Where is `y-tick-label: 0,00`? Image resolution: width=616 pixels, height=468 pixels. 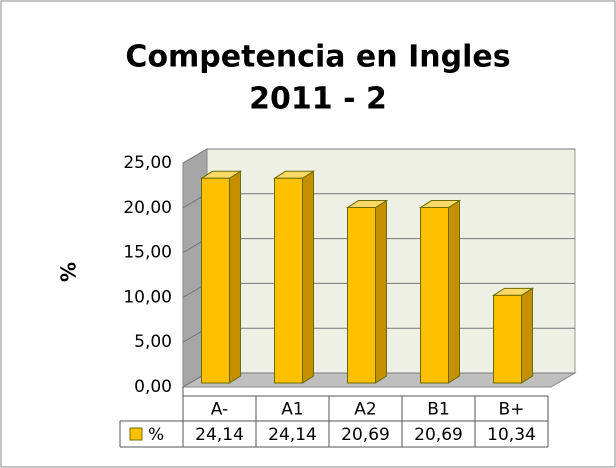 y-tick-label: 0,00 is located at coordinates (153, 387).